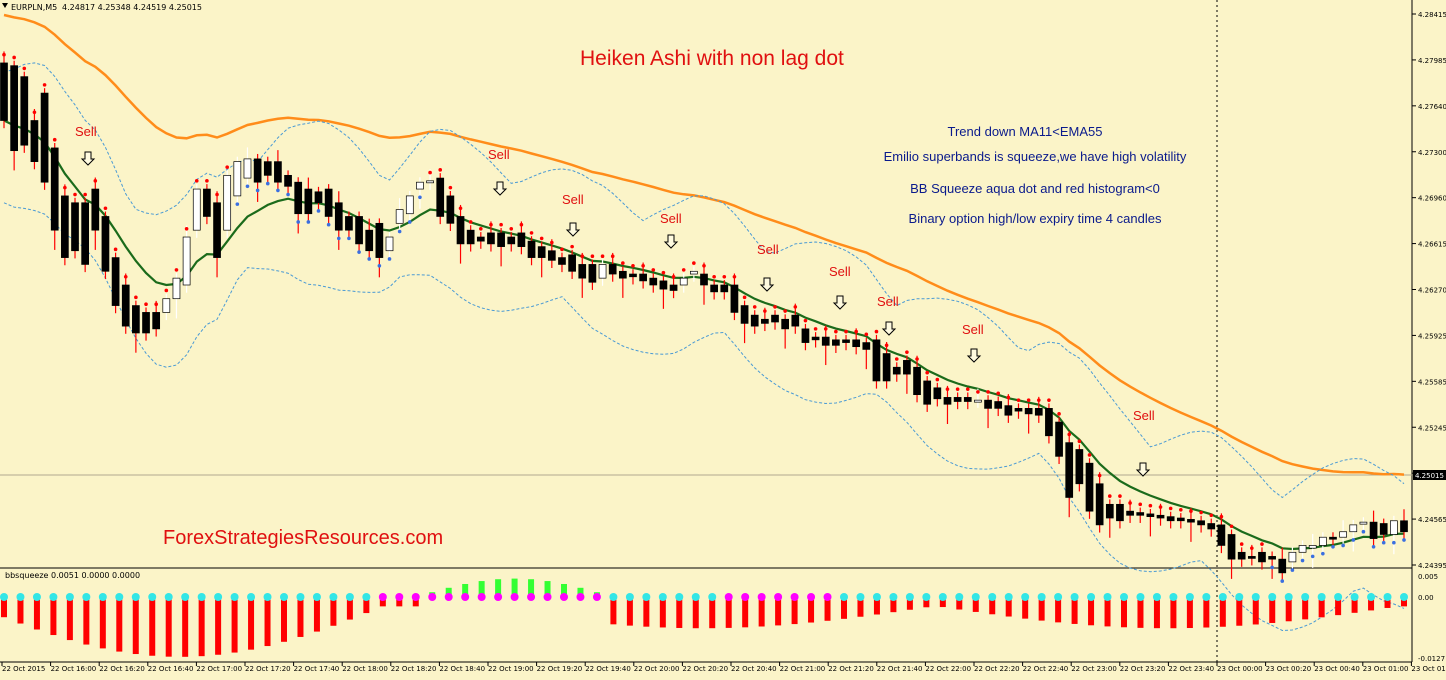 The height and width of the screenshot is (680, 1446). I want to click on time-axis-label: 22 Oct 16:20, so click(122, 669).